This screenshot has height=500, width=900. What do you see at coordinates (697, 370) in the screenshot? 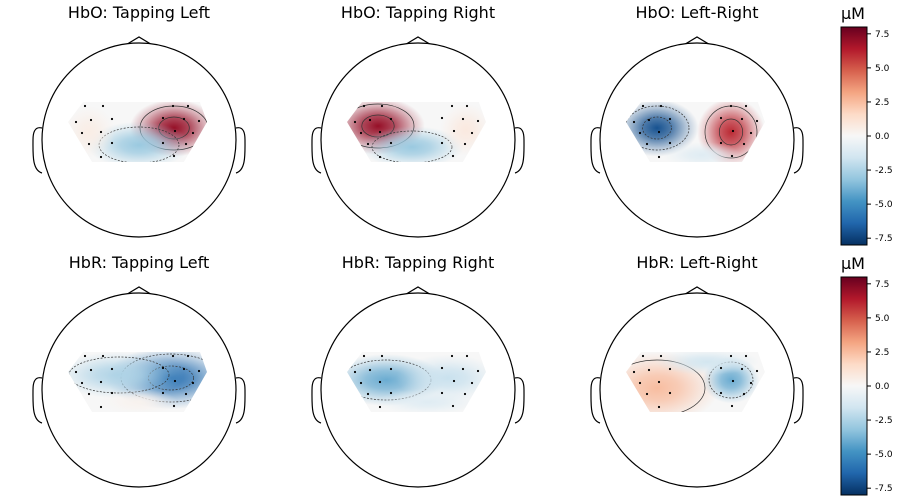
I see `topomap-panel: HbR: Left-Right` at bounding box center [697, 370].